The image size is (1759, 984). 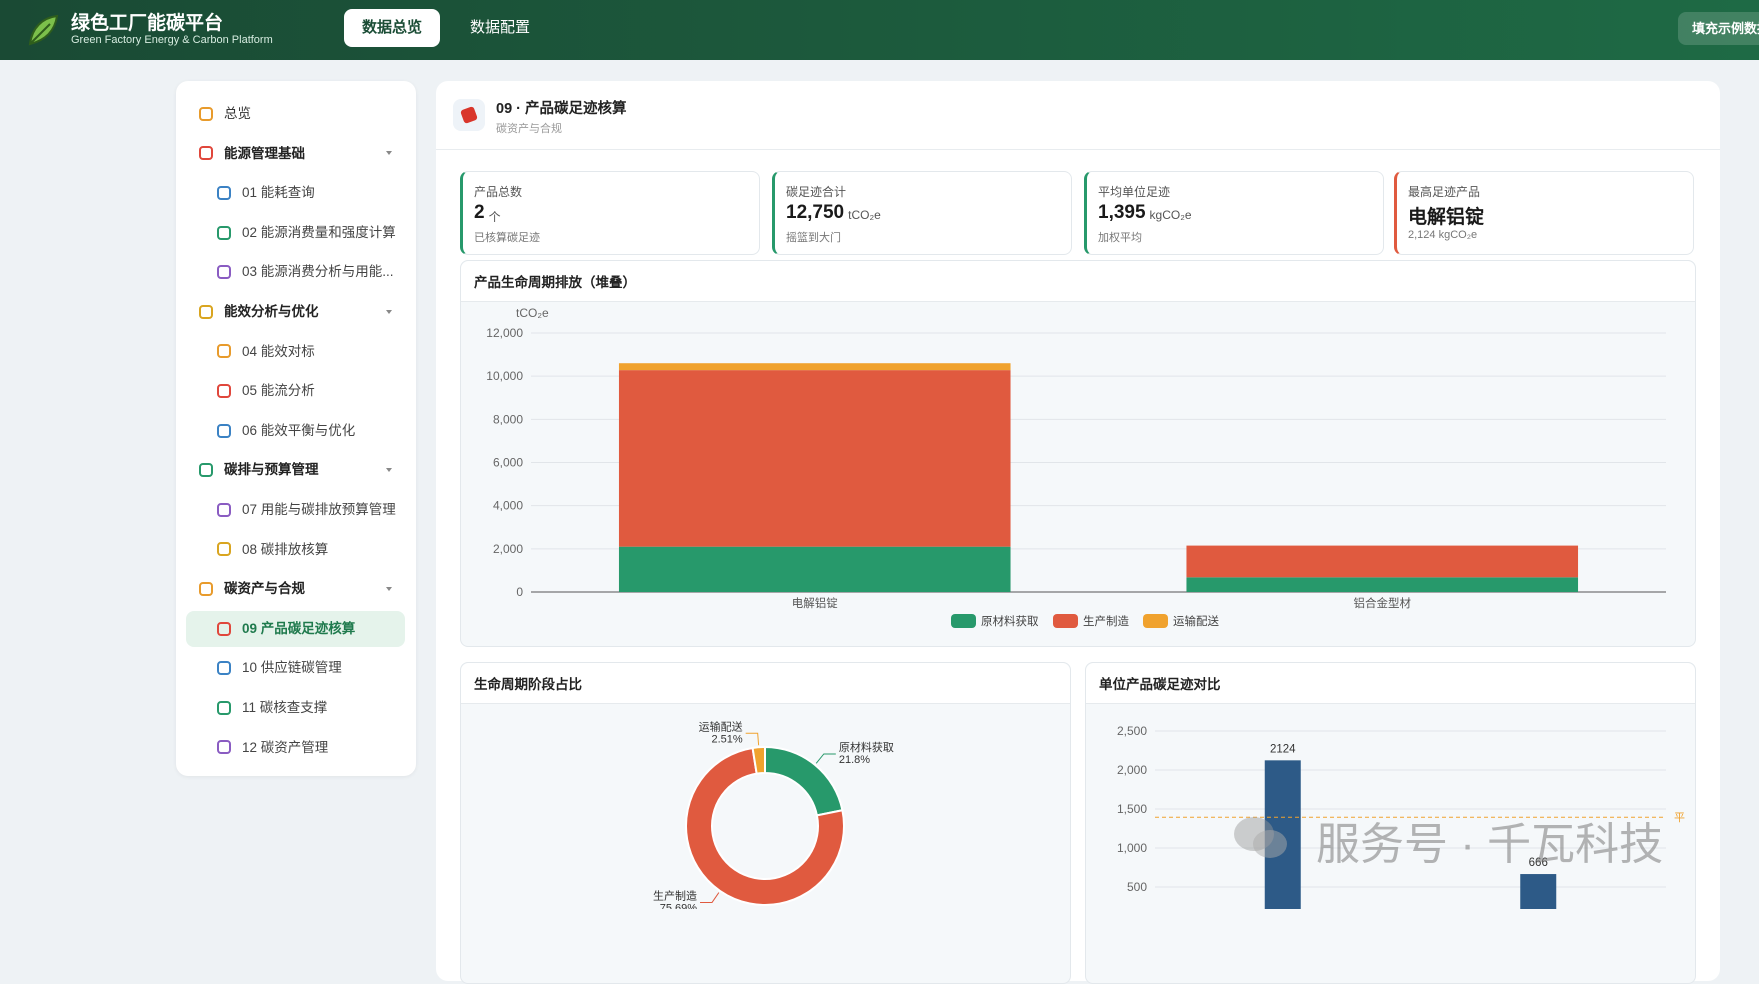 I want to click on kpi-value: 2, so click(x=479, y=212).